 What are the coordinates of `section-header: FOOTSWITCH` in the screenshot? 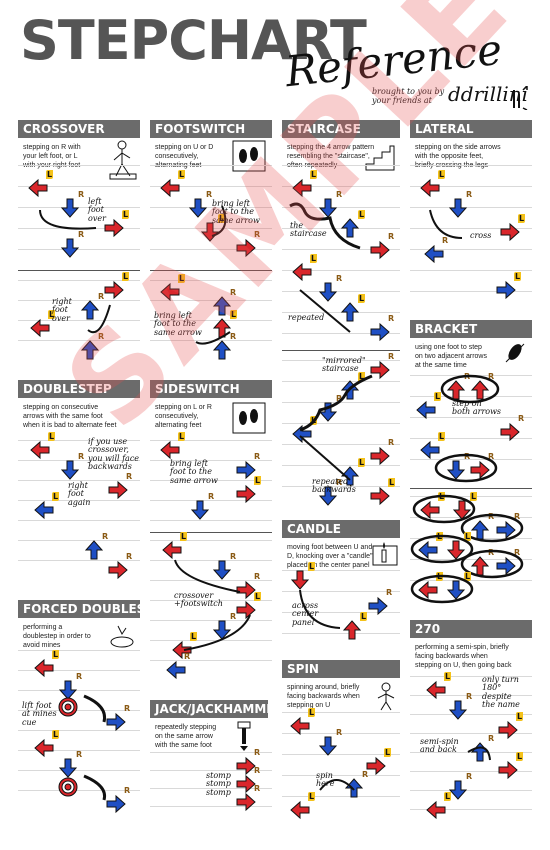 It's located at (211, 129).